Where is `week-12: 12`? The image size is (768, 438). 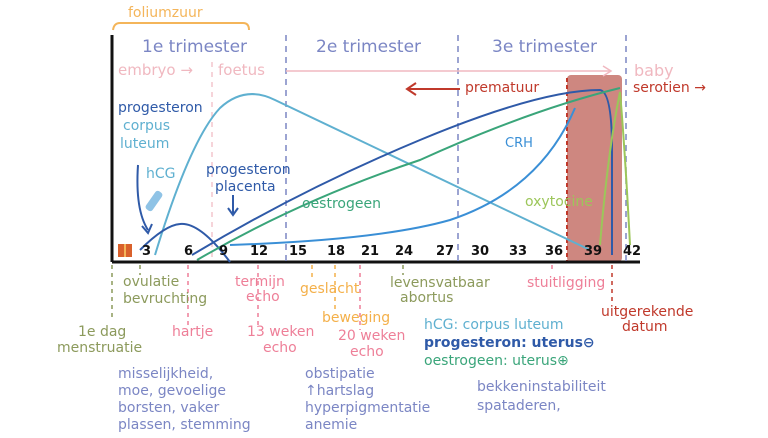
week-12: 12 is located at coordinates (259, 251).